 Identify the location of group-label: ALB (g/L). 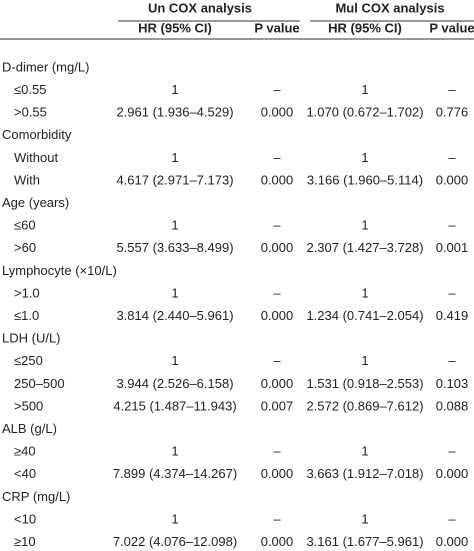
(29, 428).